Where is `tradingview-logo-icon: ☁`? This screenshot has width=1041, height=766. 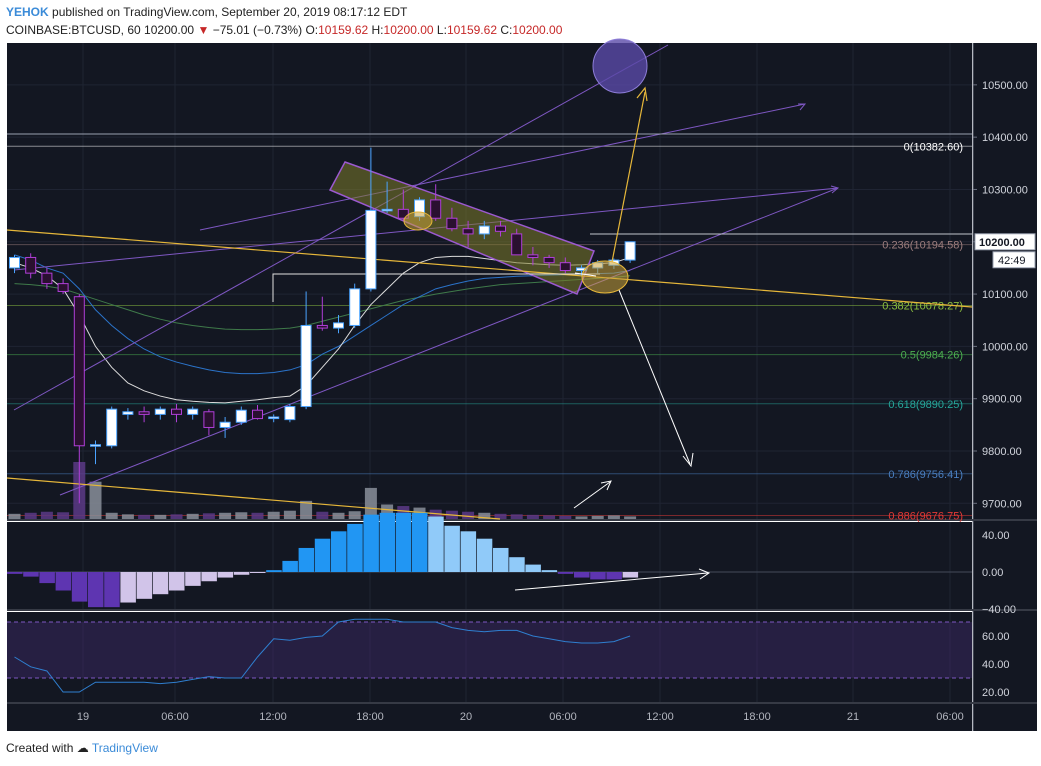 tradingview-logo-icon: ☁ is located at coordinates (82, 748).